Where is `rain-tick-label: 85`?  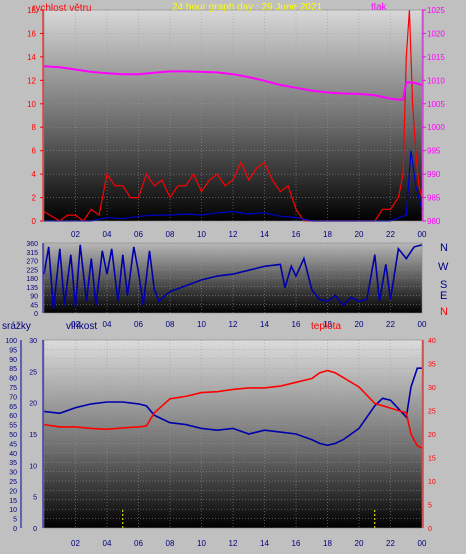
rain-tick-label: 85 is located at coordinates (13, 369).